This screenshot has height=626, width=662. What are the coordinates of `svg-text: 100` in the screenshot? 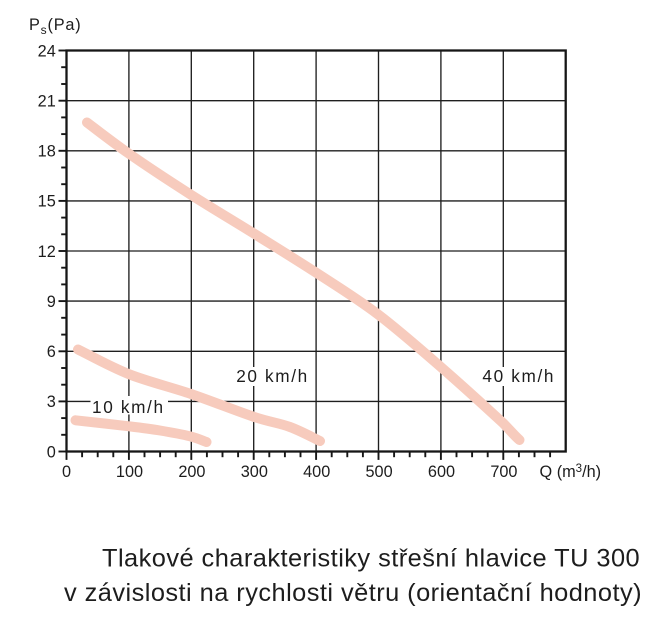 It's located at (129, 472).